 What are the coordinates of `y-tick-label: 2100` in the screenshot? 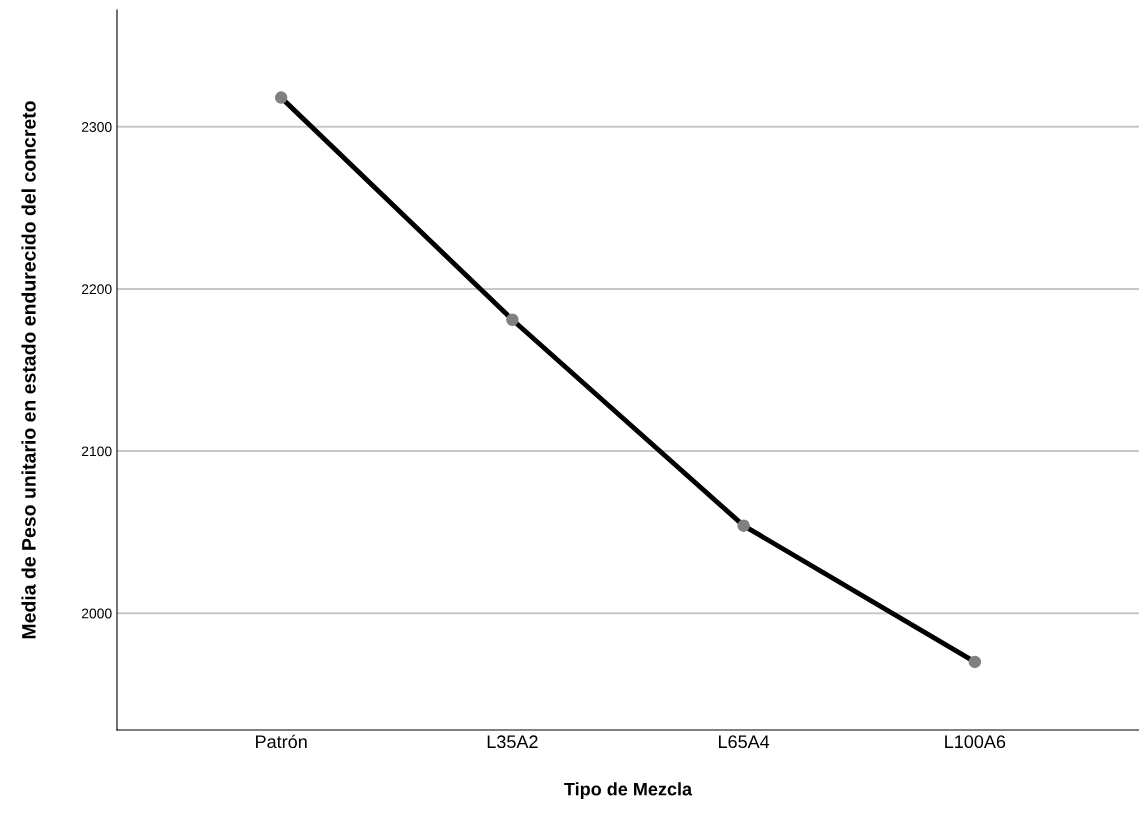 It's located at (96, 451).